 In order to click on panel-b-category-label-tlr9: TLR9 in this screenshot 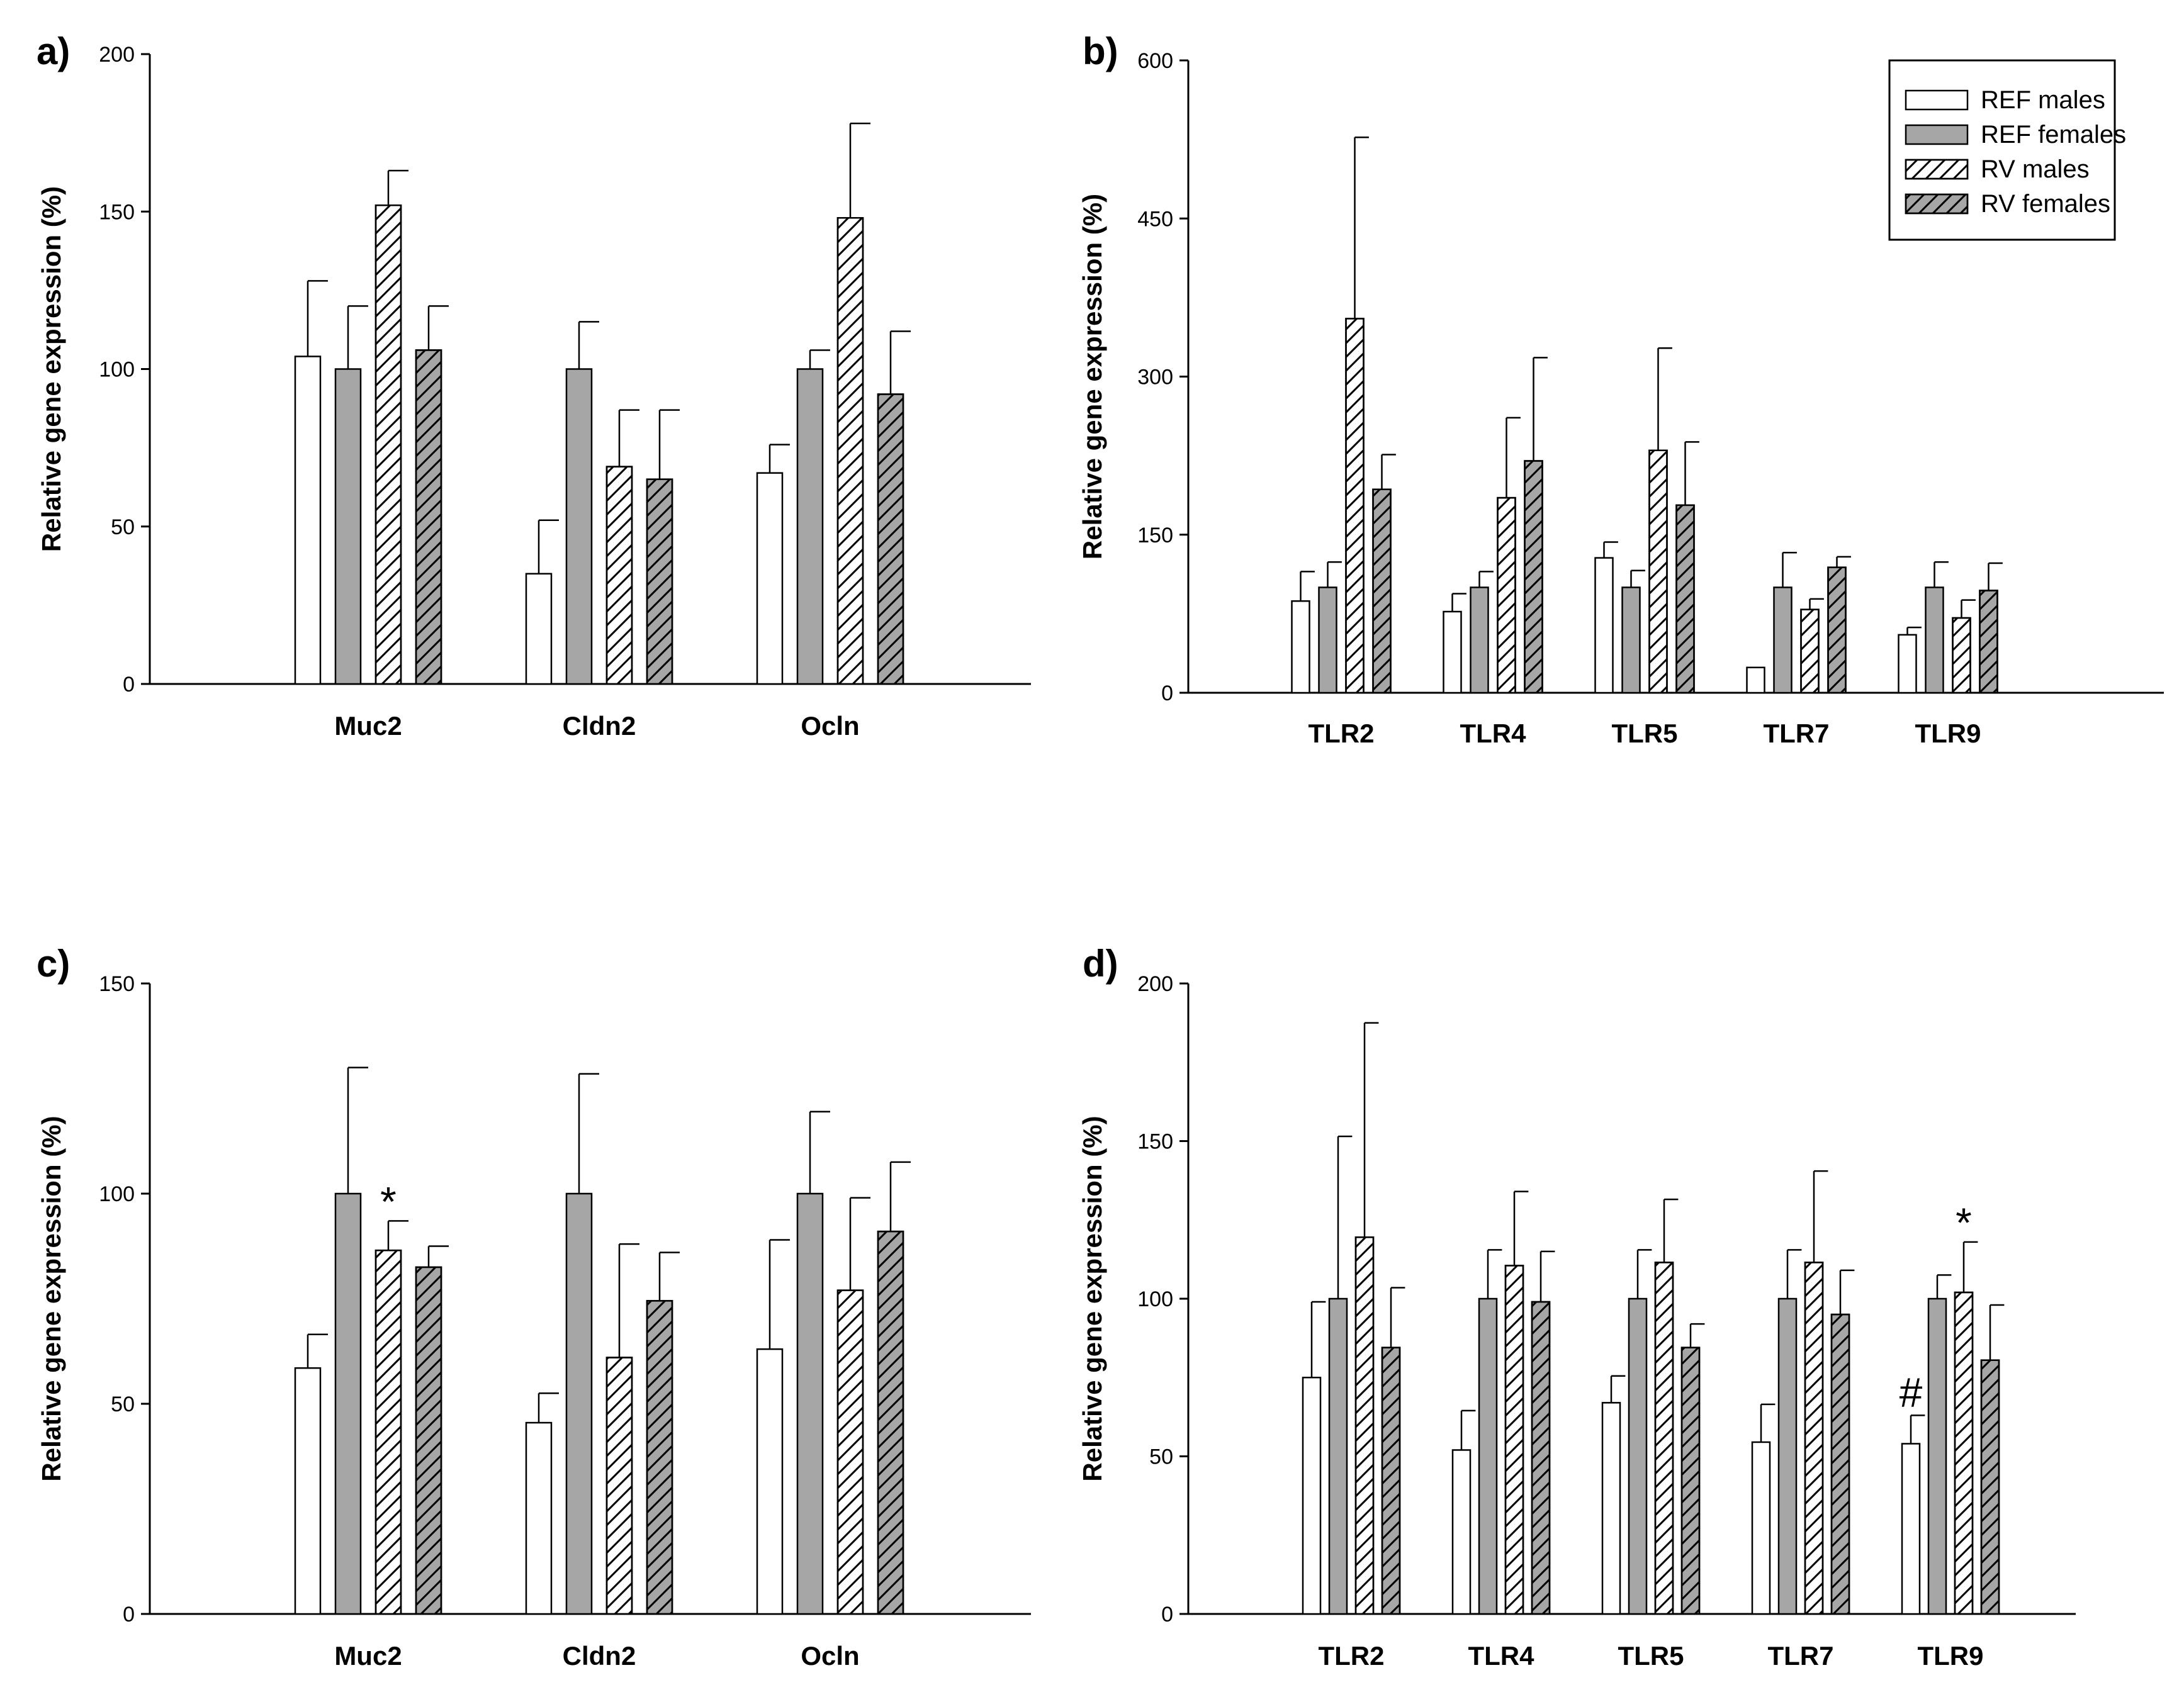, I will do `click(1948, 733)`.